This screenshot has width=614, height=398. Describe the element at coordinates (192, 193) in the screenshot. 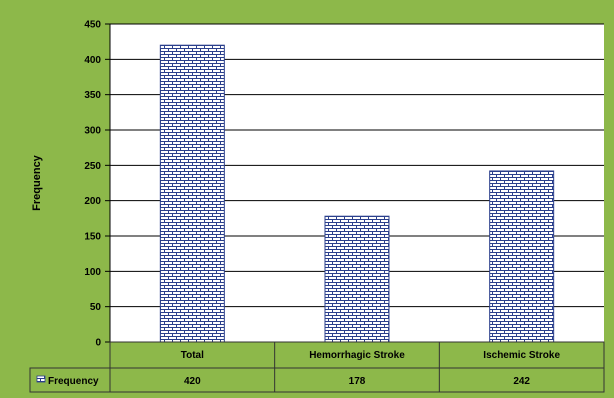

I see `bar-total` at that location.